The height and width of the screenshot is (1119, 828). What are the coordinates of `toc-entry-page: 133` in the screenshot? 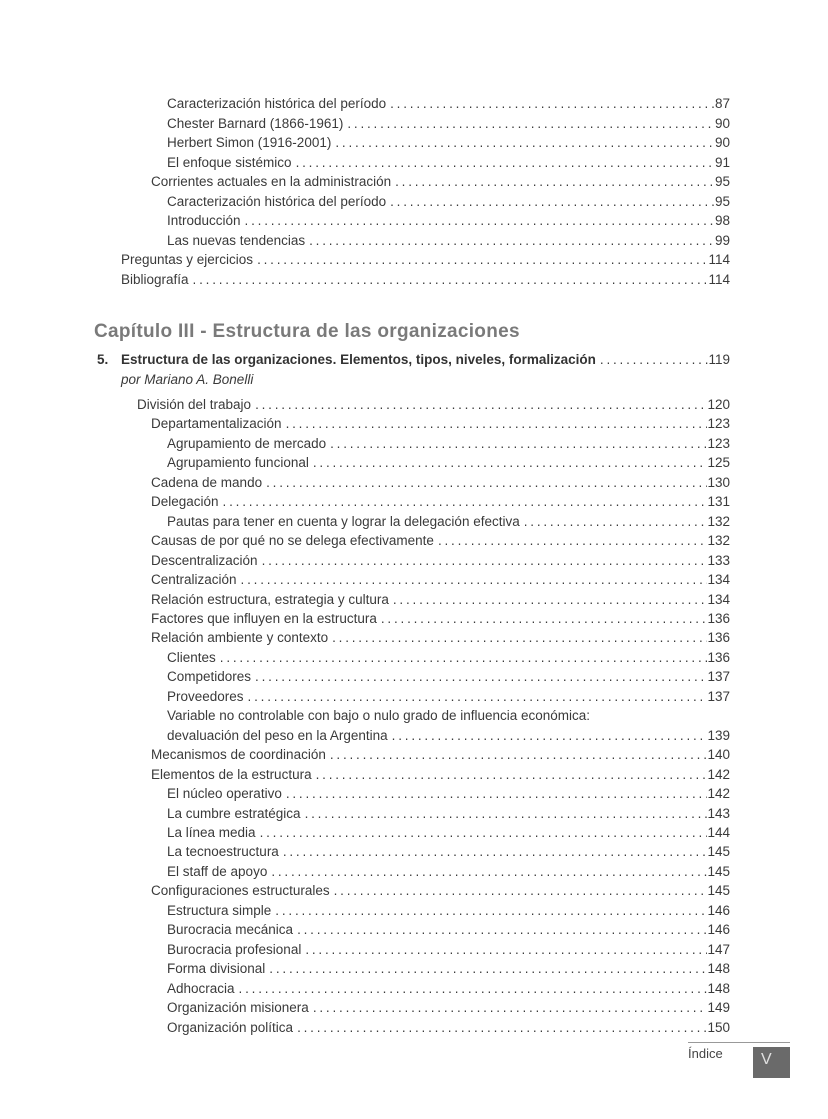 It's located at (718, 560).